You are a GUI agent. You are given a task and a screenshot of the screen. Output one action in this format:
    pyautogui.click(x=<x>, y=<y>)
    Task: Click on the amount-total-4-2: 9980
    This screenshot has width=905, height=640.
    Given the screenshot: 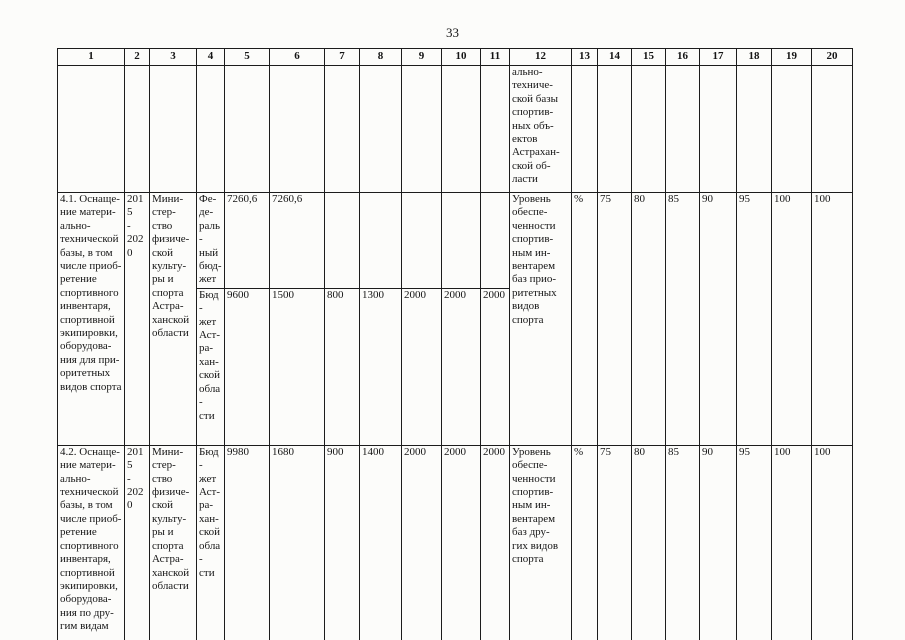 What is the action you would take?
    pyautogui.click(x=247, y=542)
    